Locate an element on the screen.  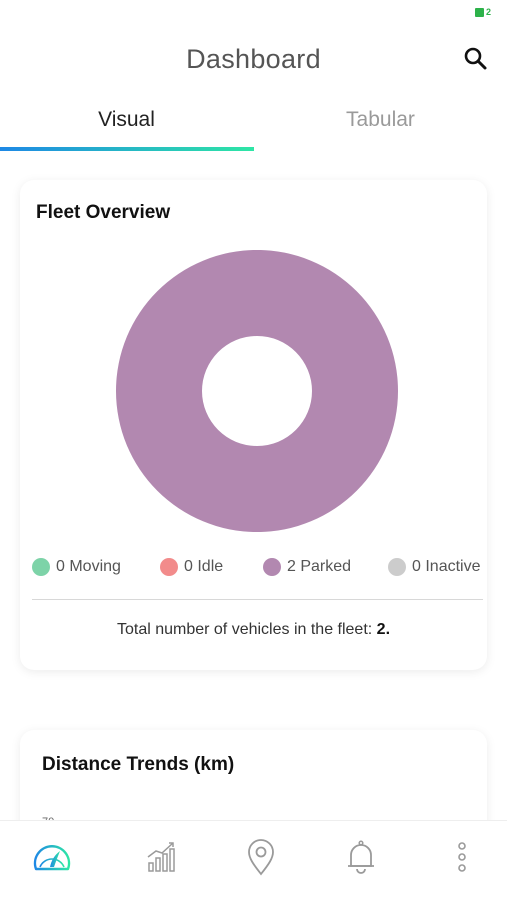
legend-item-idle: 0 Idle is located at coordinates (191, 567).